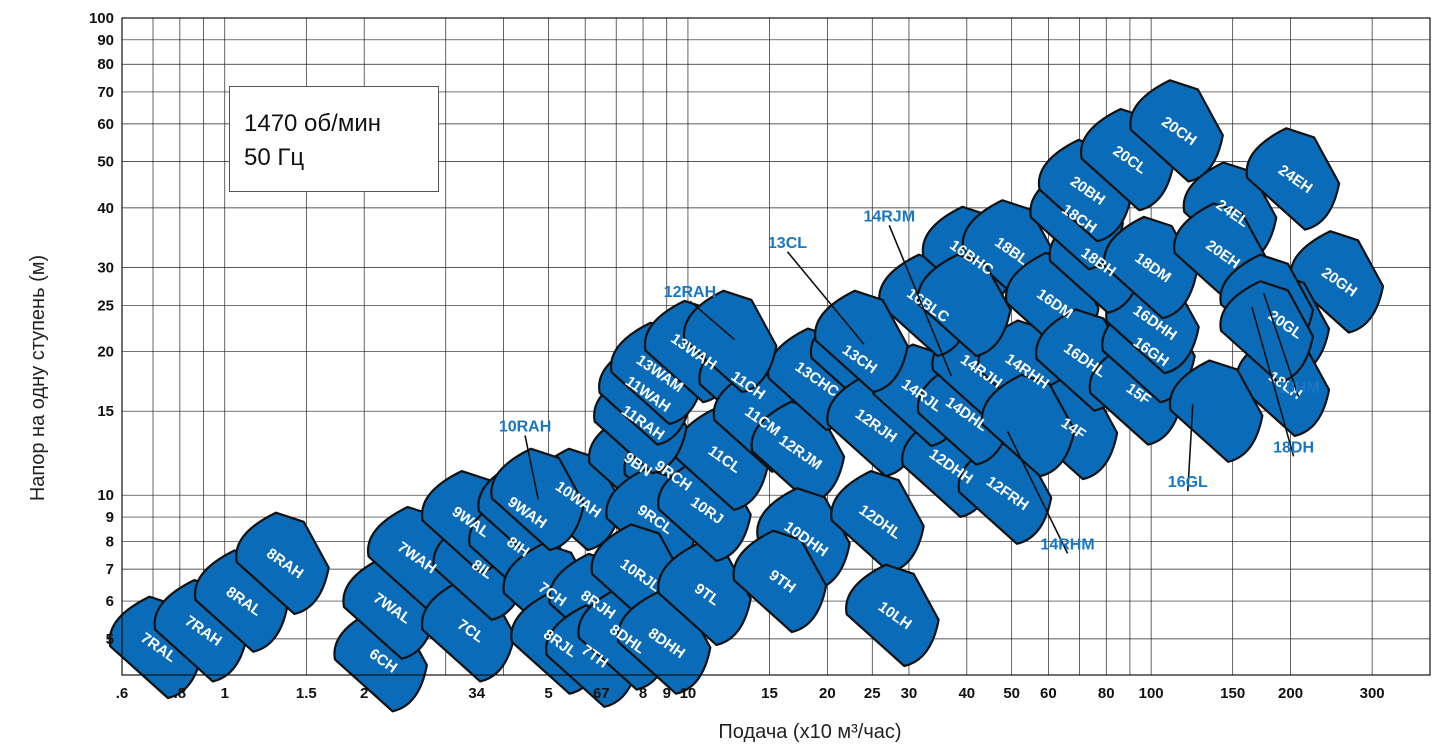  What do you see at coordinates (105, 162) in the screenshot?
I see `y-tick-label: 50` at bounding box center [105, 162].